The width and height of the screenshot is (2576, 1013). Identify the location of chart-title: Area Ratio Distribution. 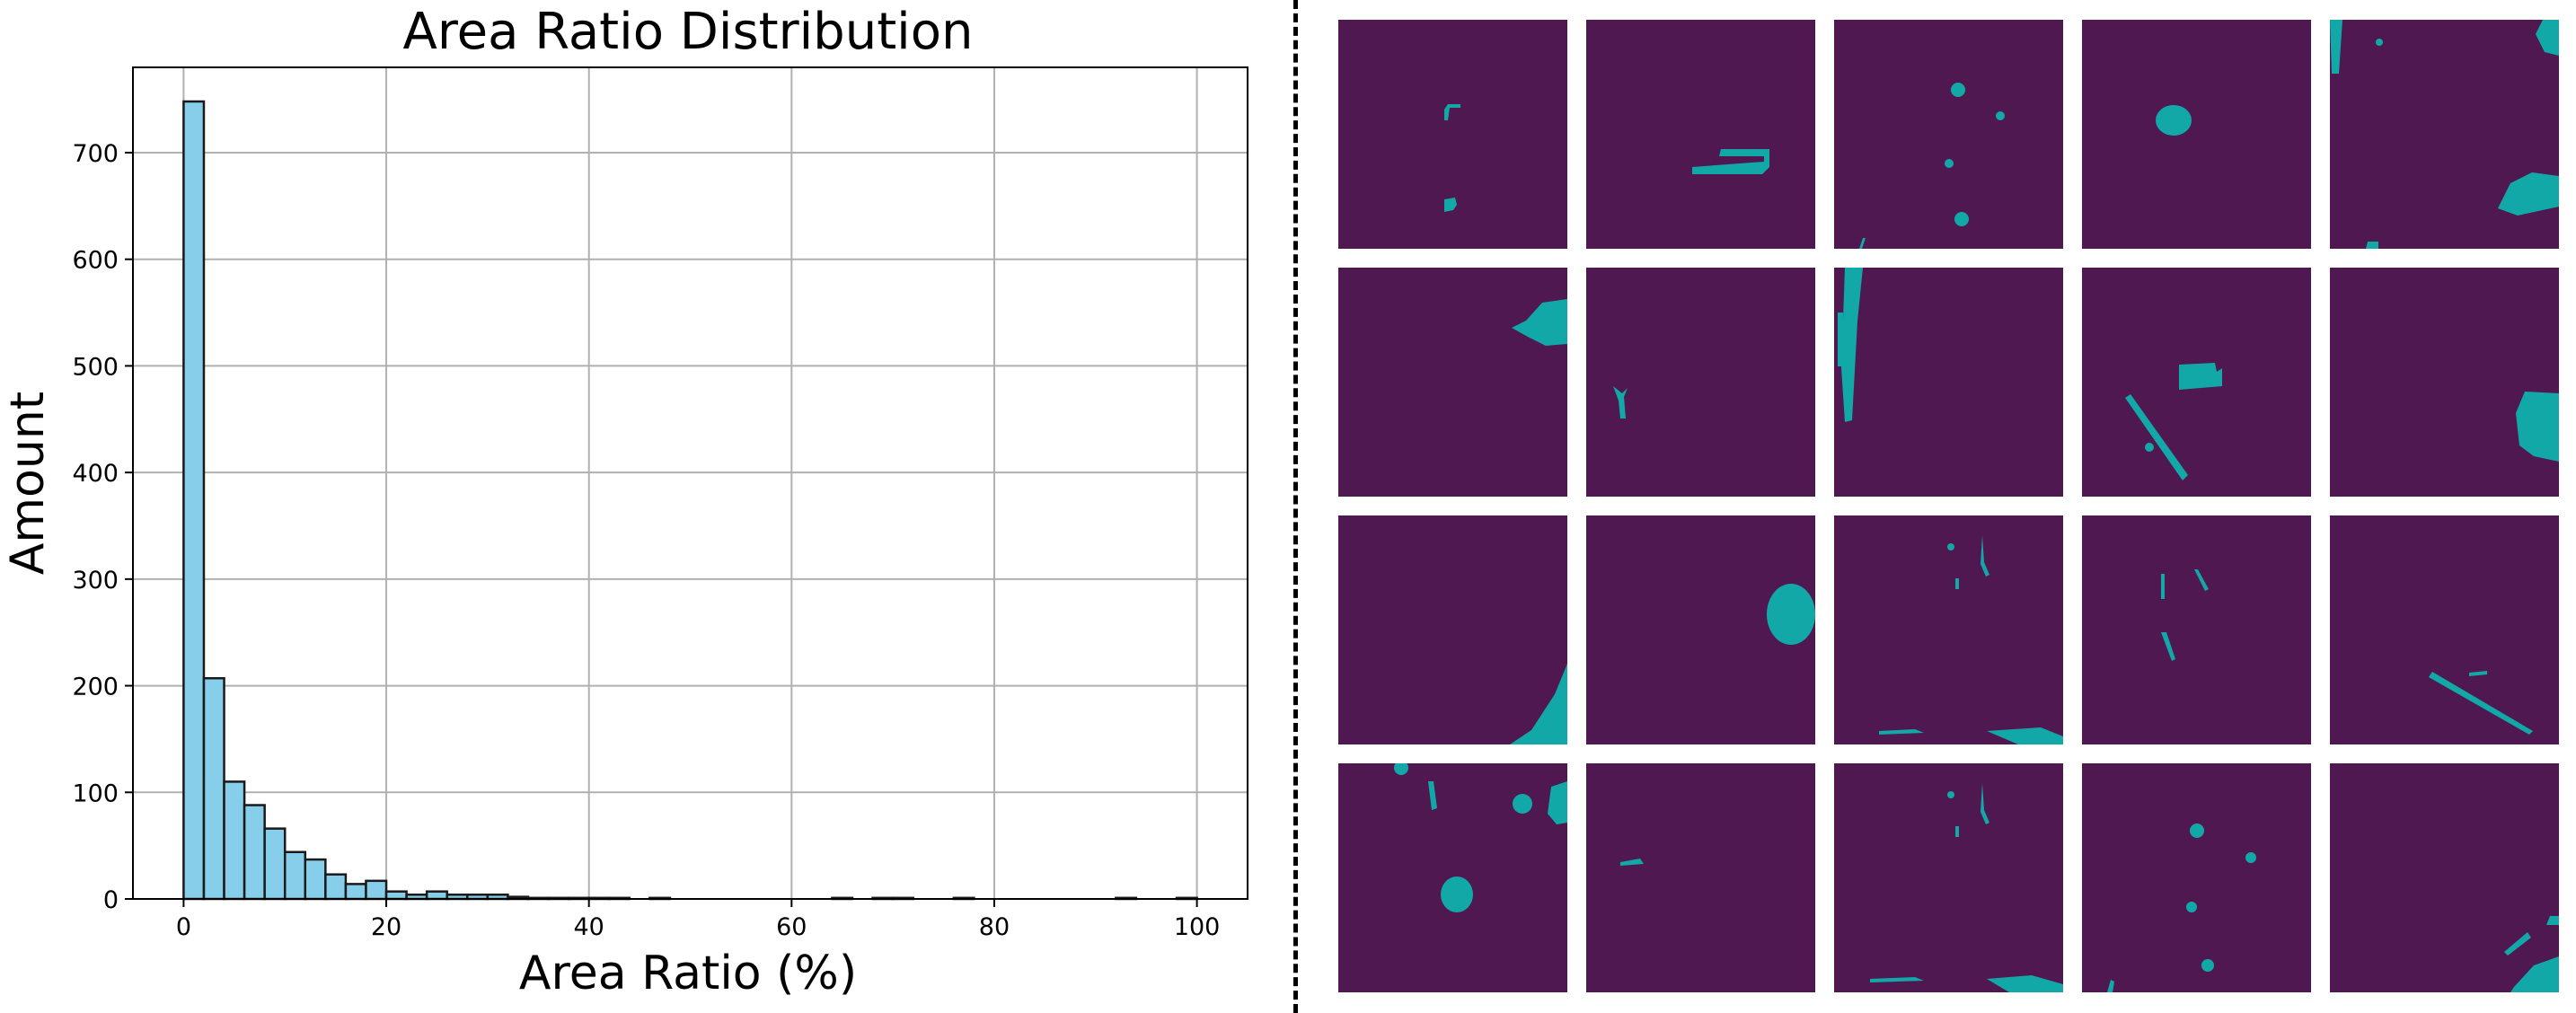
(688, 32).